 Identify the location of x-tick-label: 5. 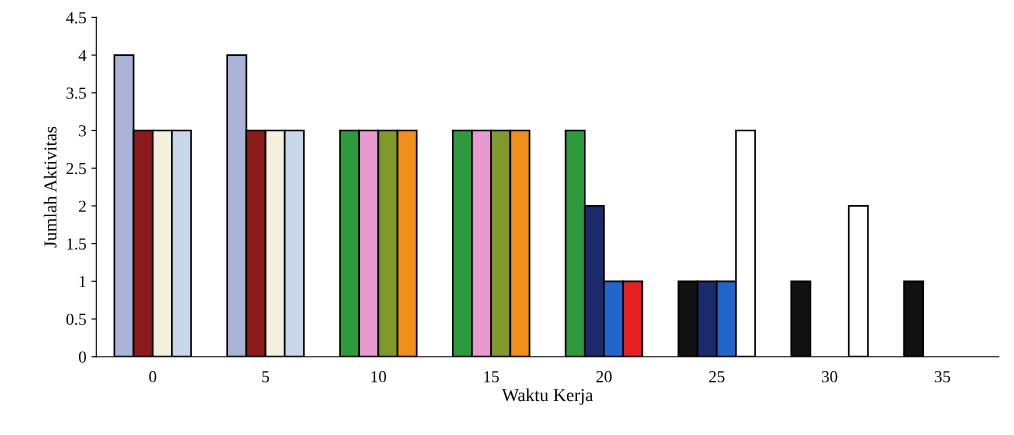
(266, 377).